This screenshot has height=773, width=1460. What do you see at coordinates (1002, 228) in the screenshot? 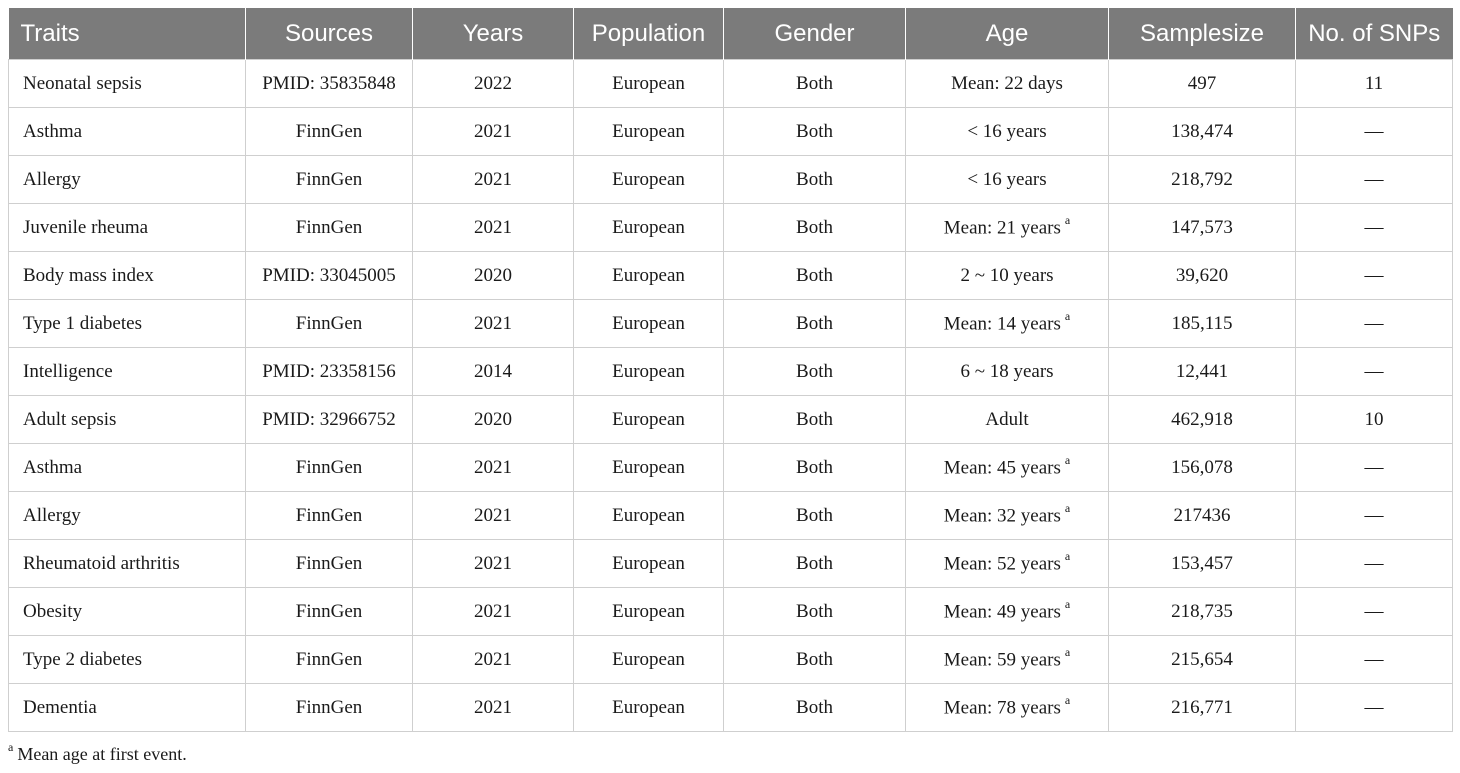
I see `age-value: Mean: 21 years` at bounding box center [1002, 228].